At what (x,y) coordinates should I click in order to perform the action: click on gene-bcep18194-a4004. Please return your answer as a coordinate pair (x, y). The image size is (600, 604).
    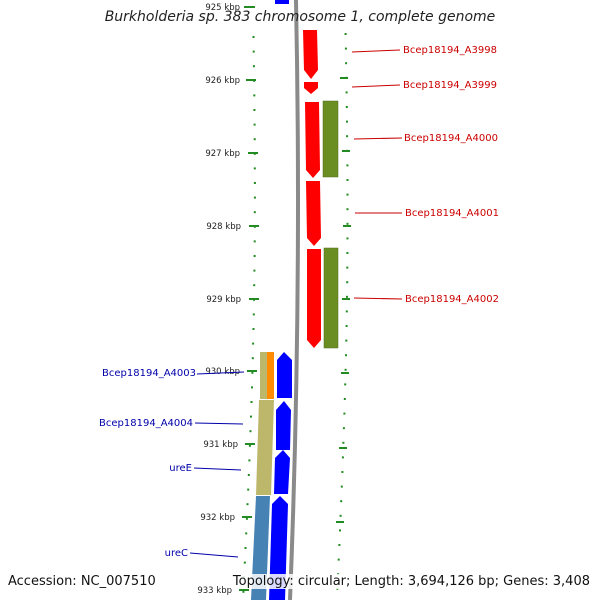
    Looking at the image, I should click on (283, 425).